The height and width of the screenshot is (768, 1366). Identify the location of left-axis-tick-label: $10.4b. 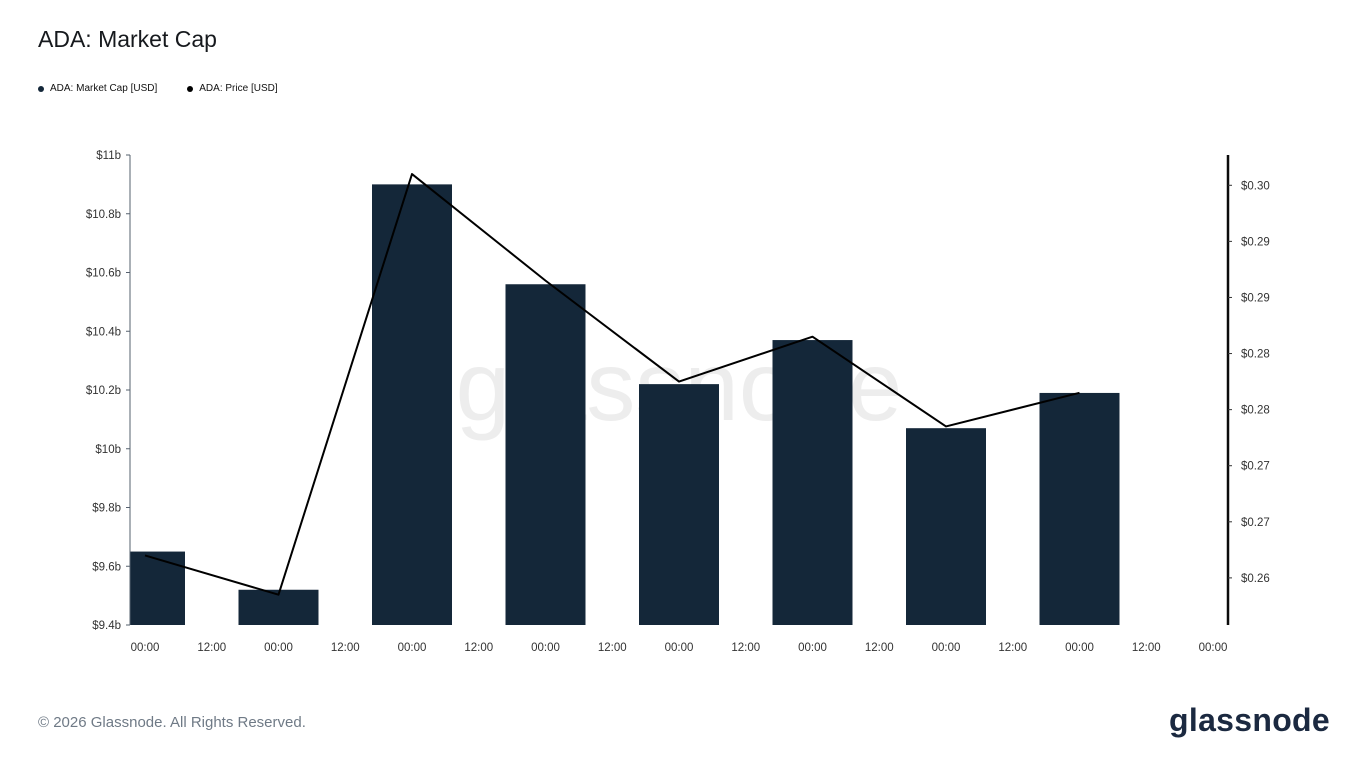
(103, 332).